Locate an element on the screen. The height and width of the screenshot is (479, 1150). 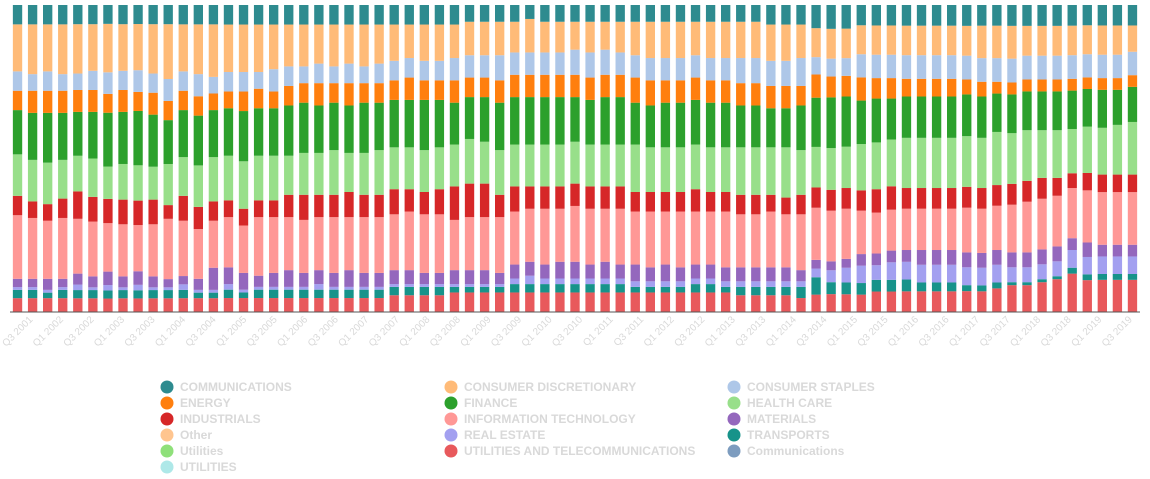
x-tick-label: Q3 2005 is located at coordinates (262, 331).